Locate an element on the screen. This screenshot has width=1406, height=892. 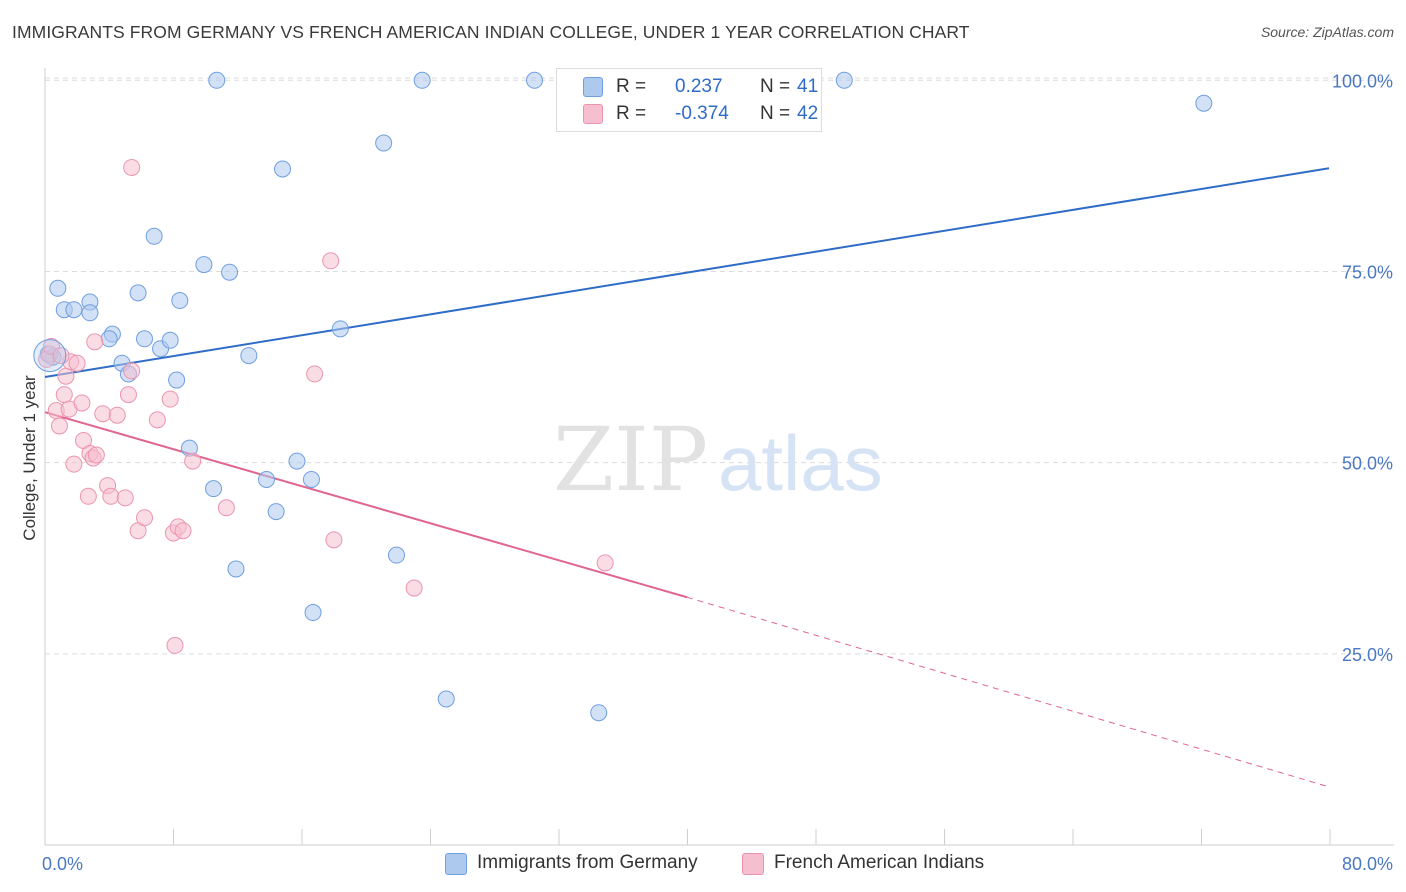
y-tick-label: 50.0% is located at coordinates (1367, 464).